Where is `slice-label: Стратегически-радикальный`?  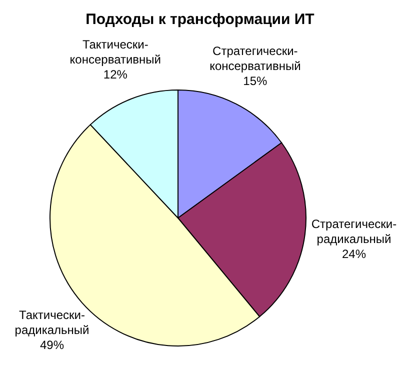 slice-label: Стратегически-радикальный is located at coordinates (354, 231).